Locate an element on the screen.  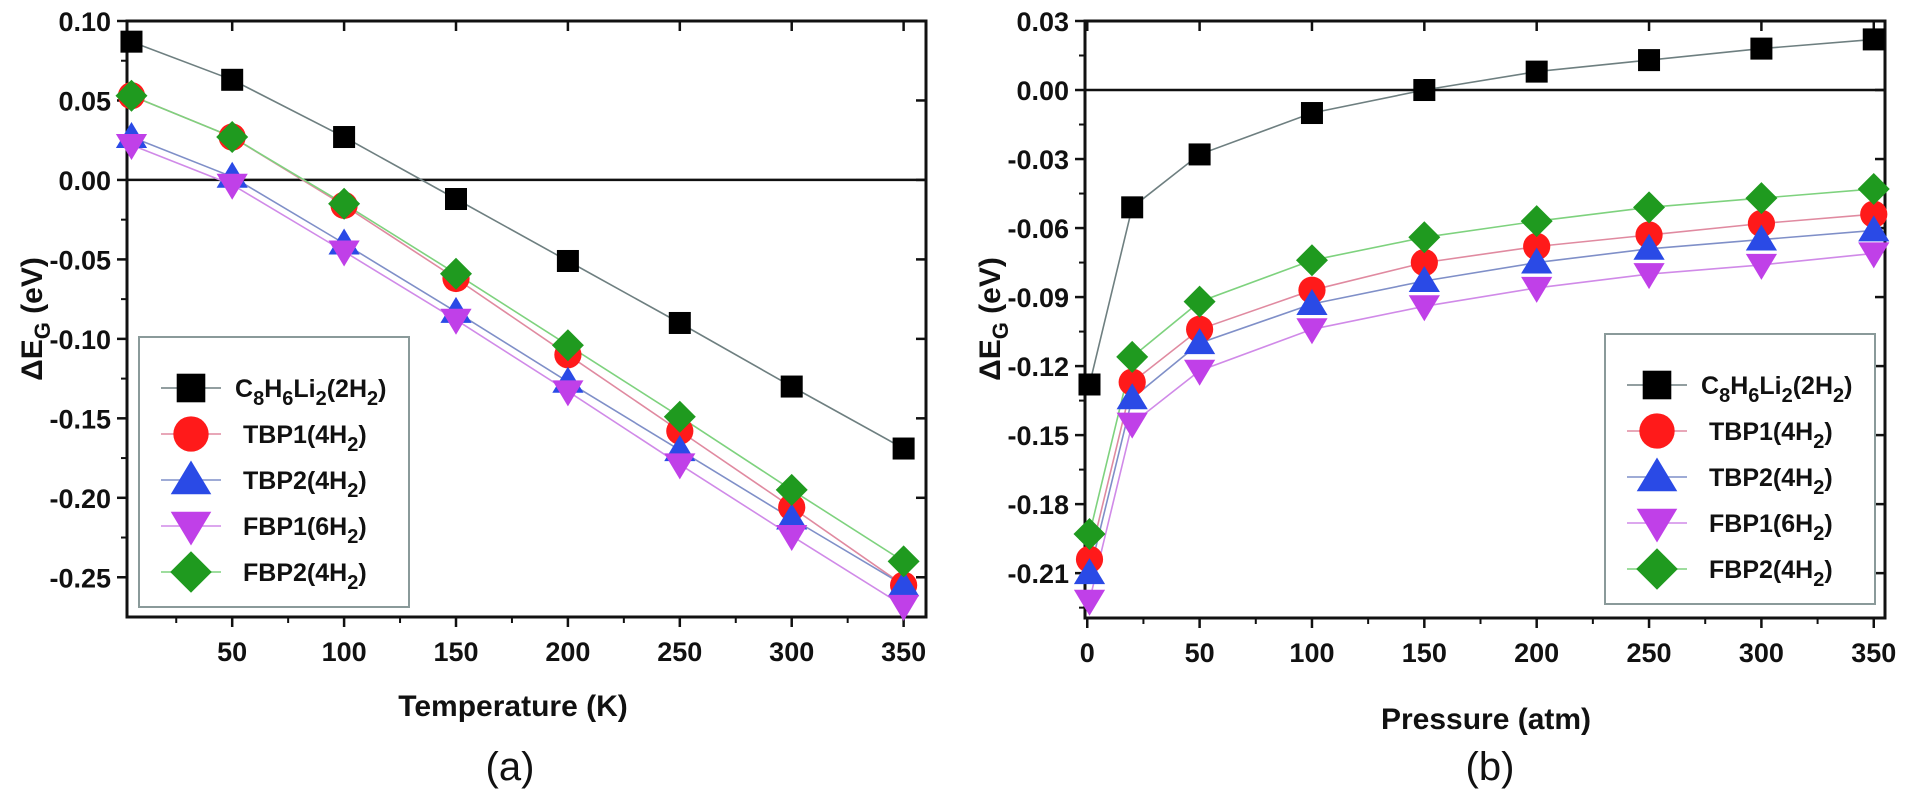
x-axis-title: Temperature (K) is located at coordinates (512, 706).